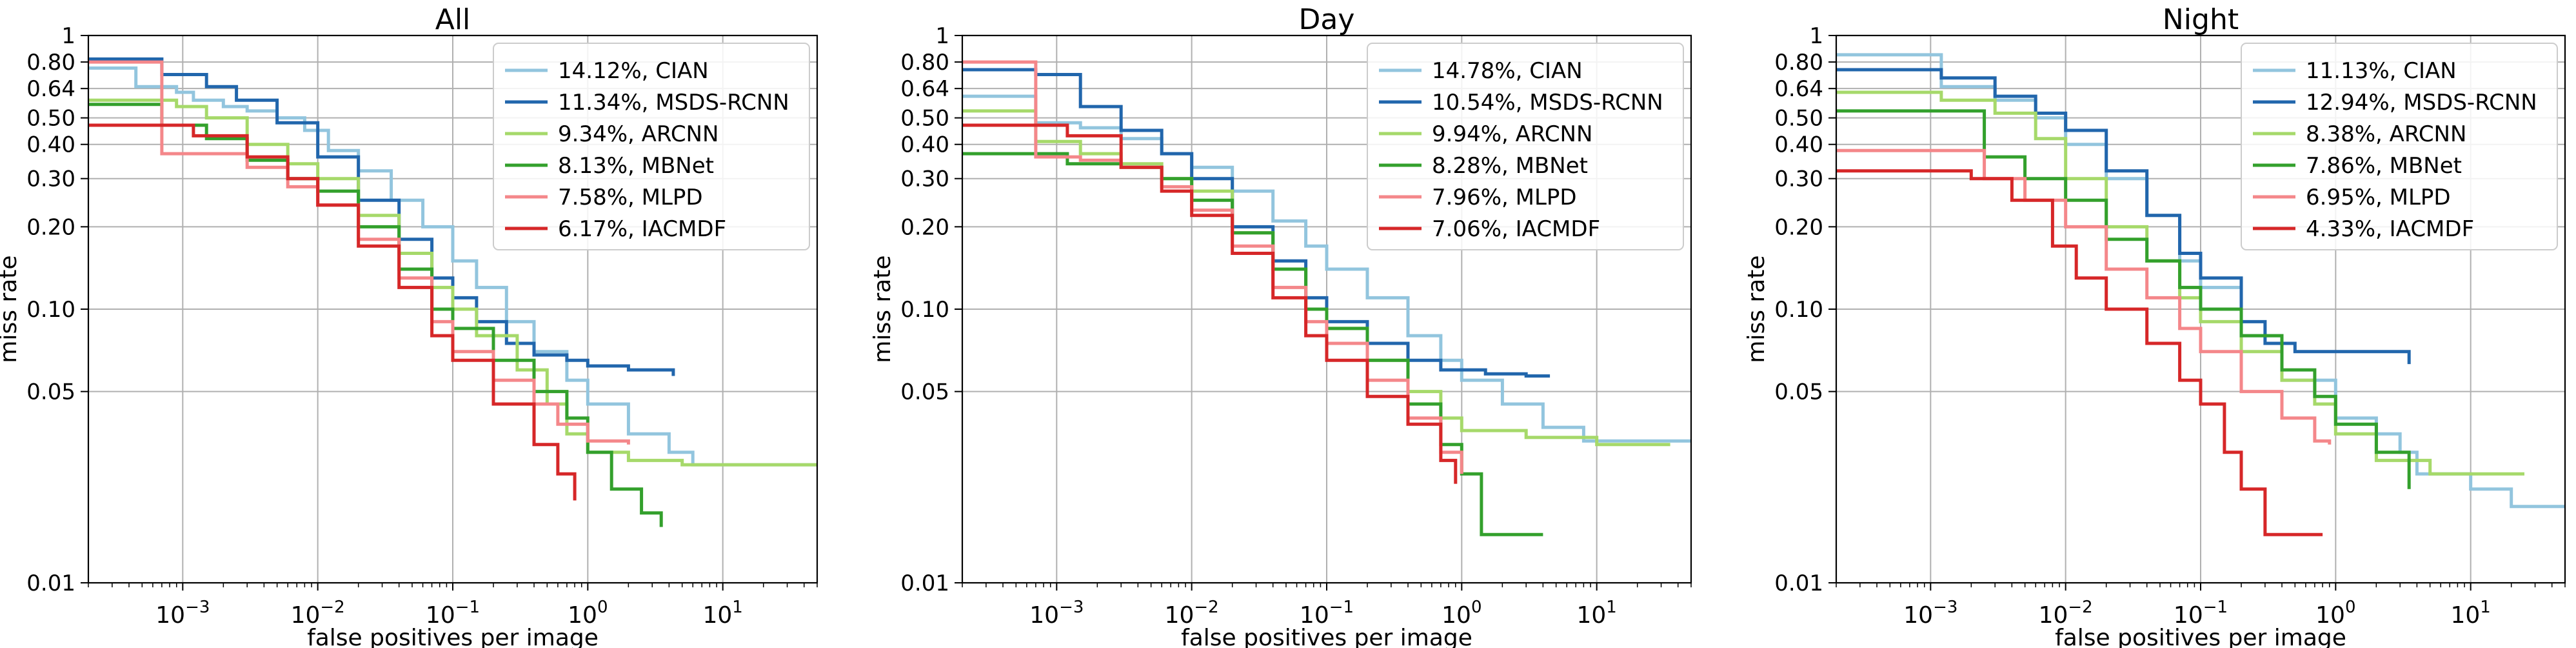  I want to click on legend-entry: 8.13%, MBNet, so click(636, 166).